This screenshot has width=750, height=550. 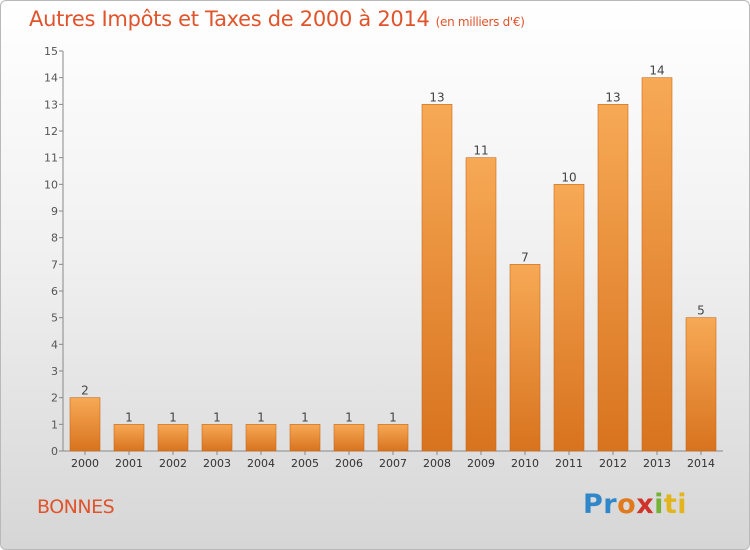 I want to click on y-tick-label: 6, so click(x=54, y=291).